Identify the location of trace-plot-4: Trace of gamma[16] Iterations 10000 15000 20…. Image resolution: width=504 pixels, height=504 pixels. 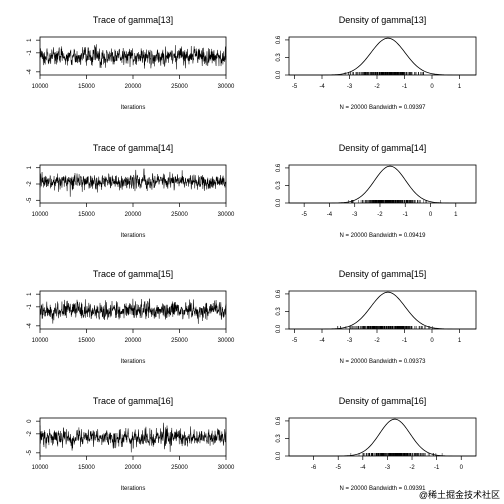
(131, 444).